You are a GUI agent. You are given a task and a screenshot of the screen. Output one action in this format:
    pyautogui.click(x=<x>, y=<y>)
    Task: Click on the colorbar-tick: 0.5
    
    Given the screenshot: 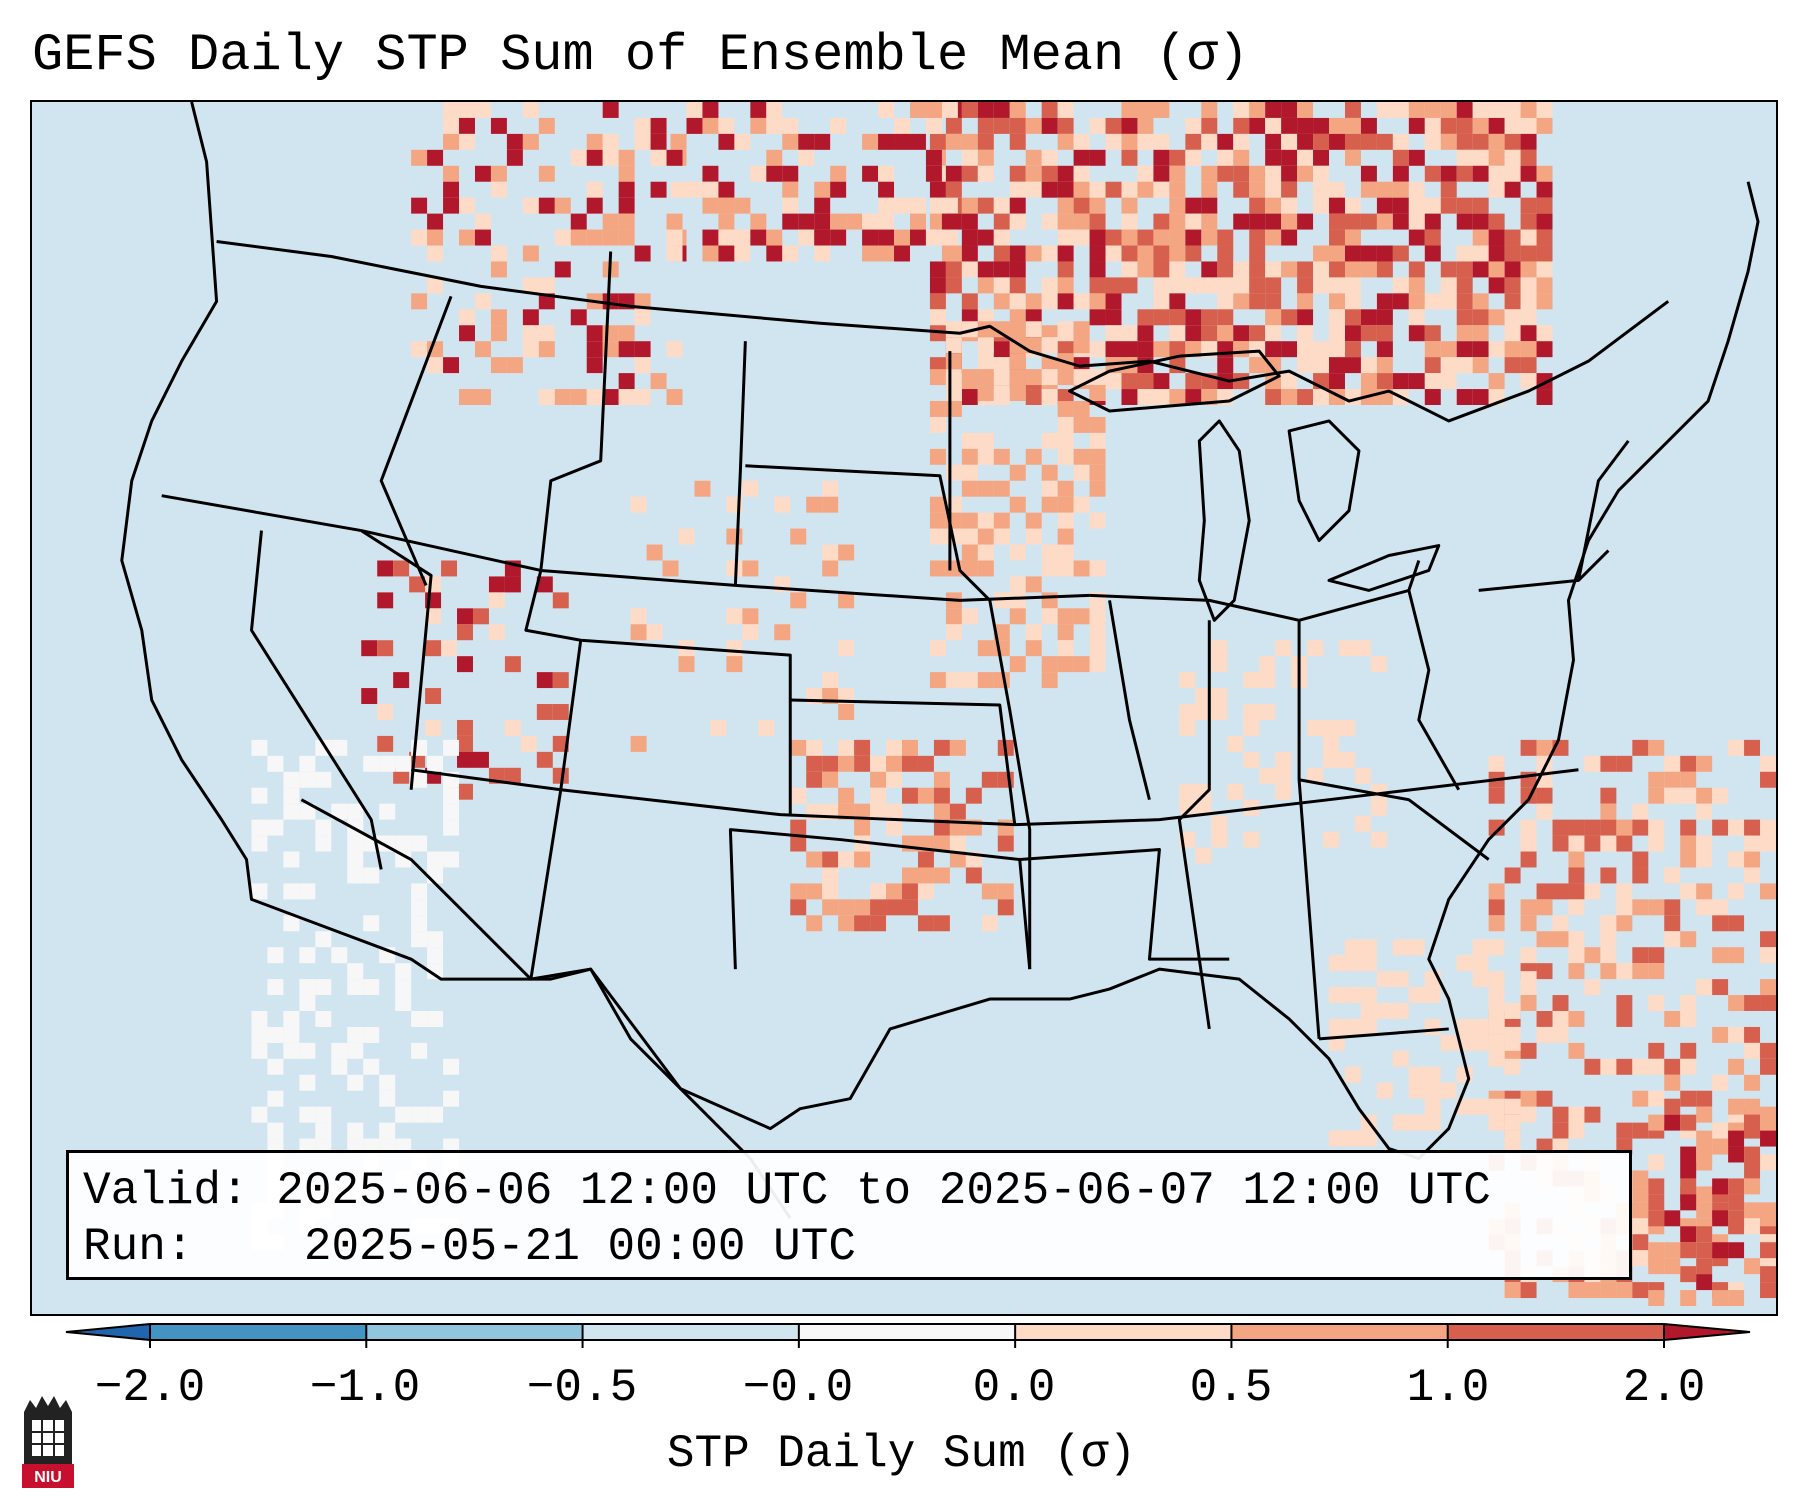 What is the action you would take?
    pyautogui.click(x=1231, y=1388)
    